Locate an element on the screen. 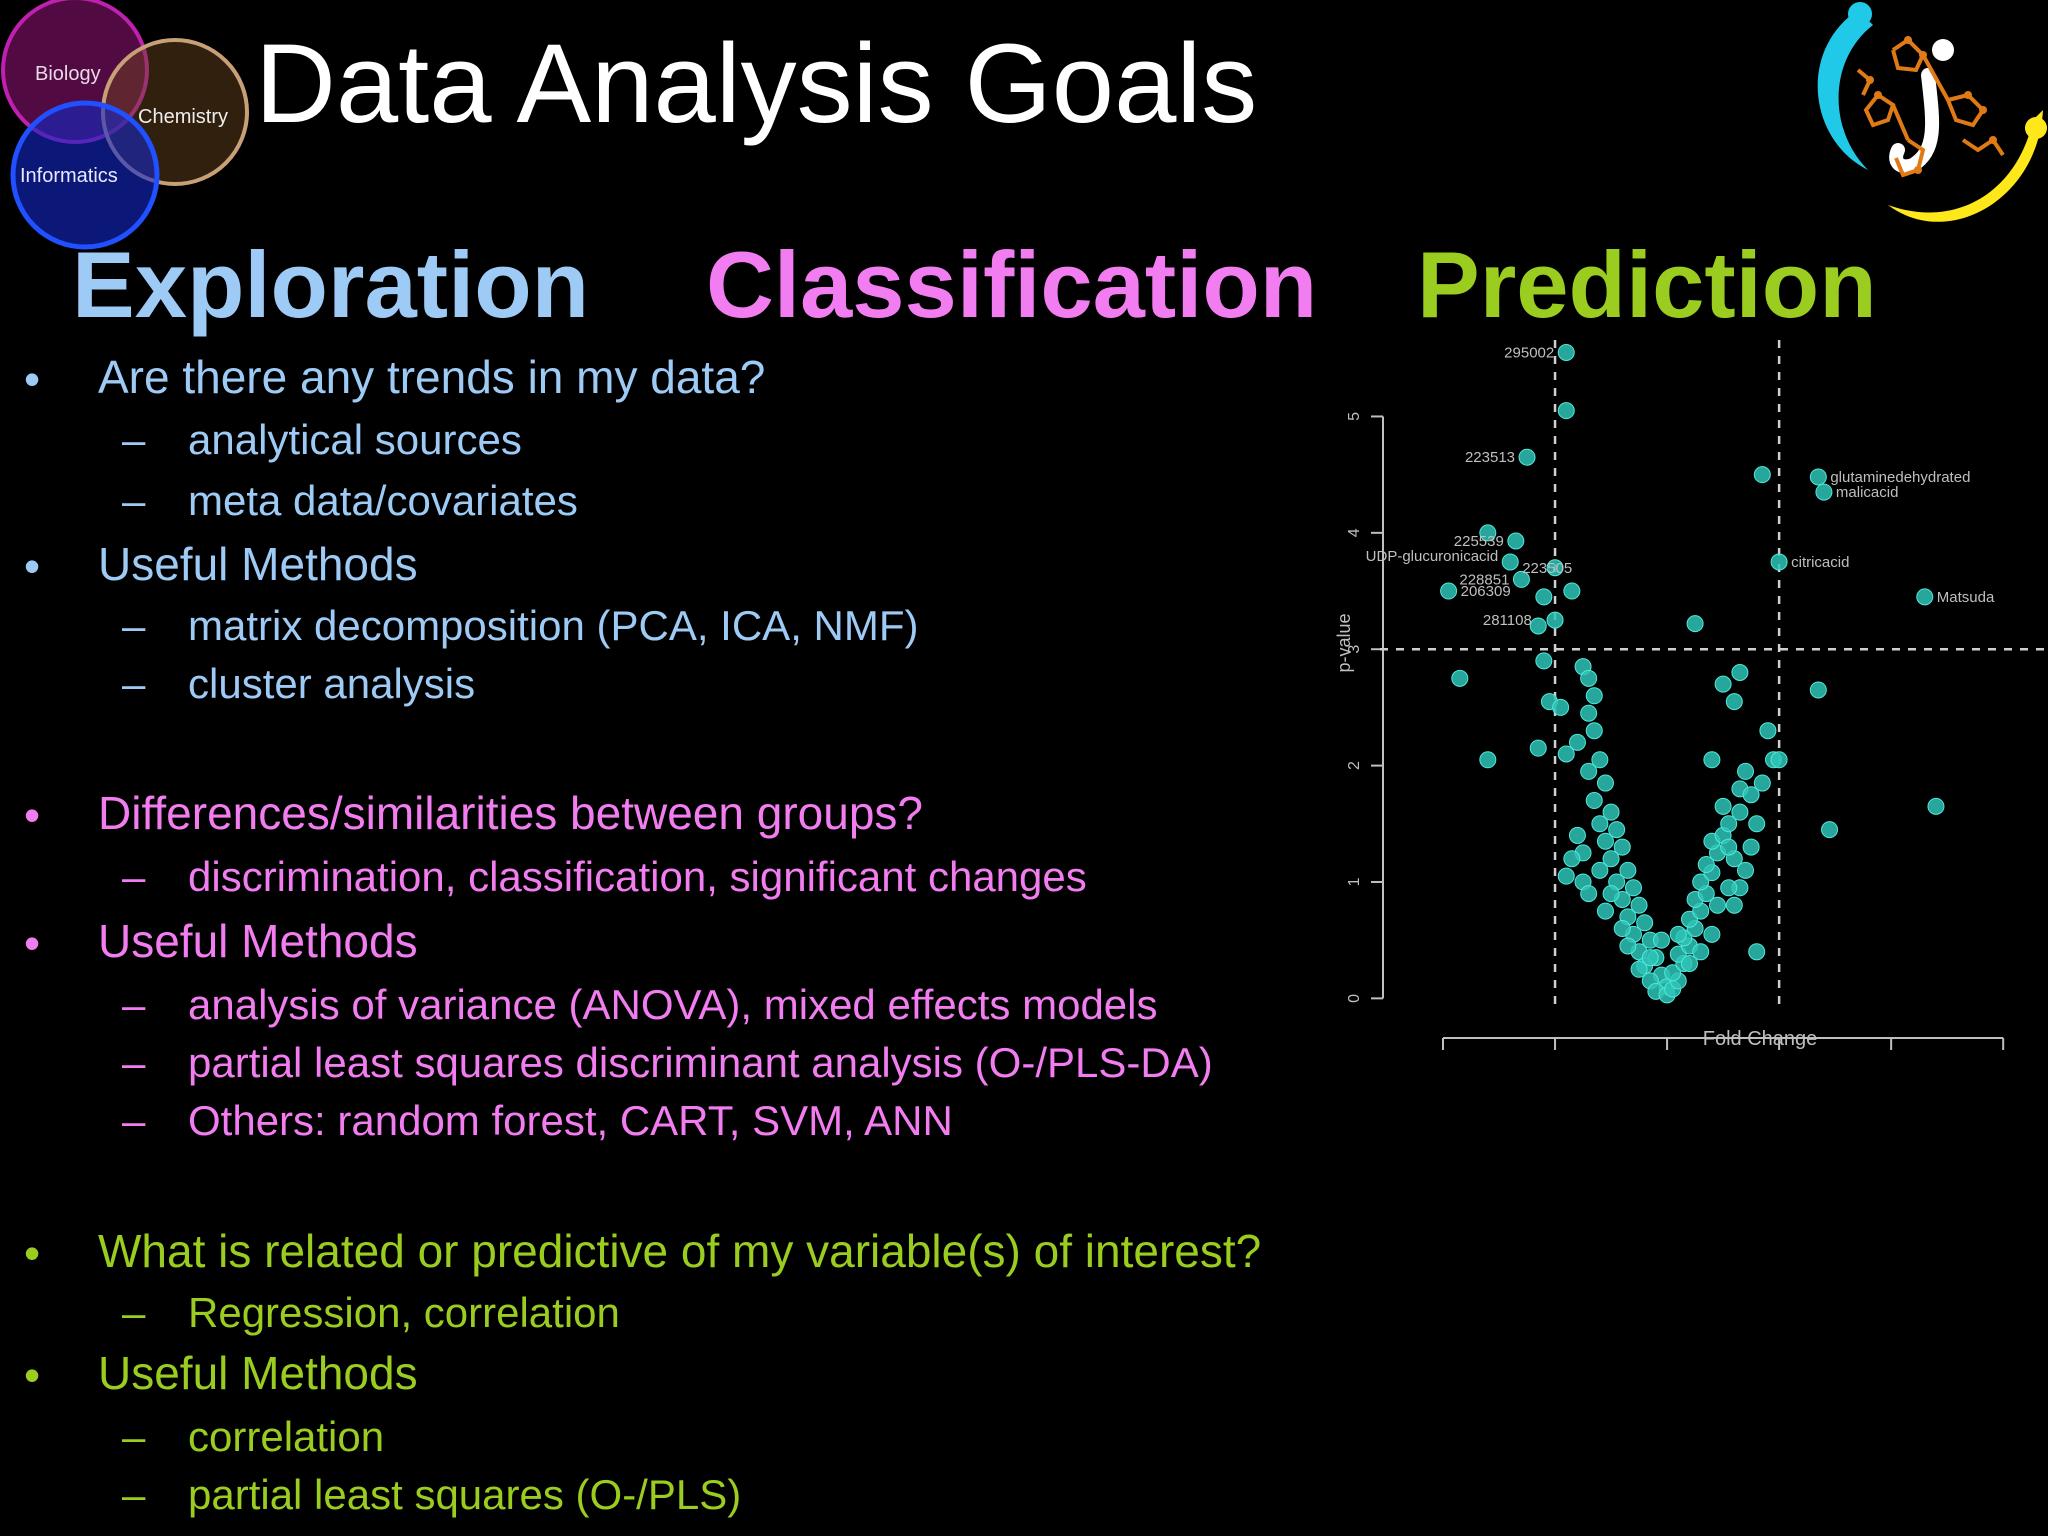 This screenshot has width=2048, height=1536. plot-axes: 0123450.60.81.01.21.41.6 is located at coordinates (1675, 731).